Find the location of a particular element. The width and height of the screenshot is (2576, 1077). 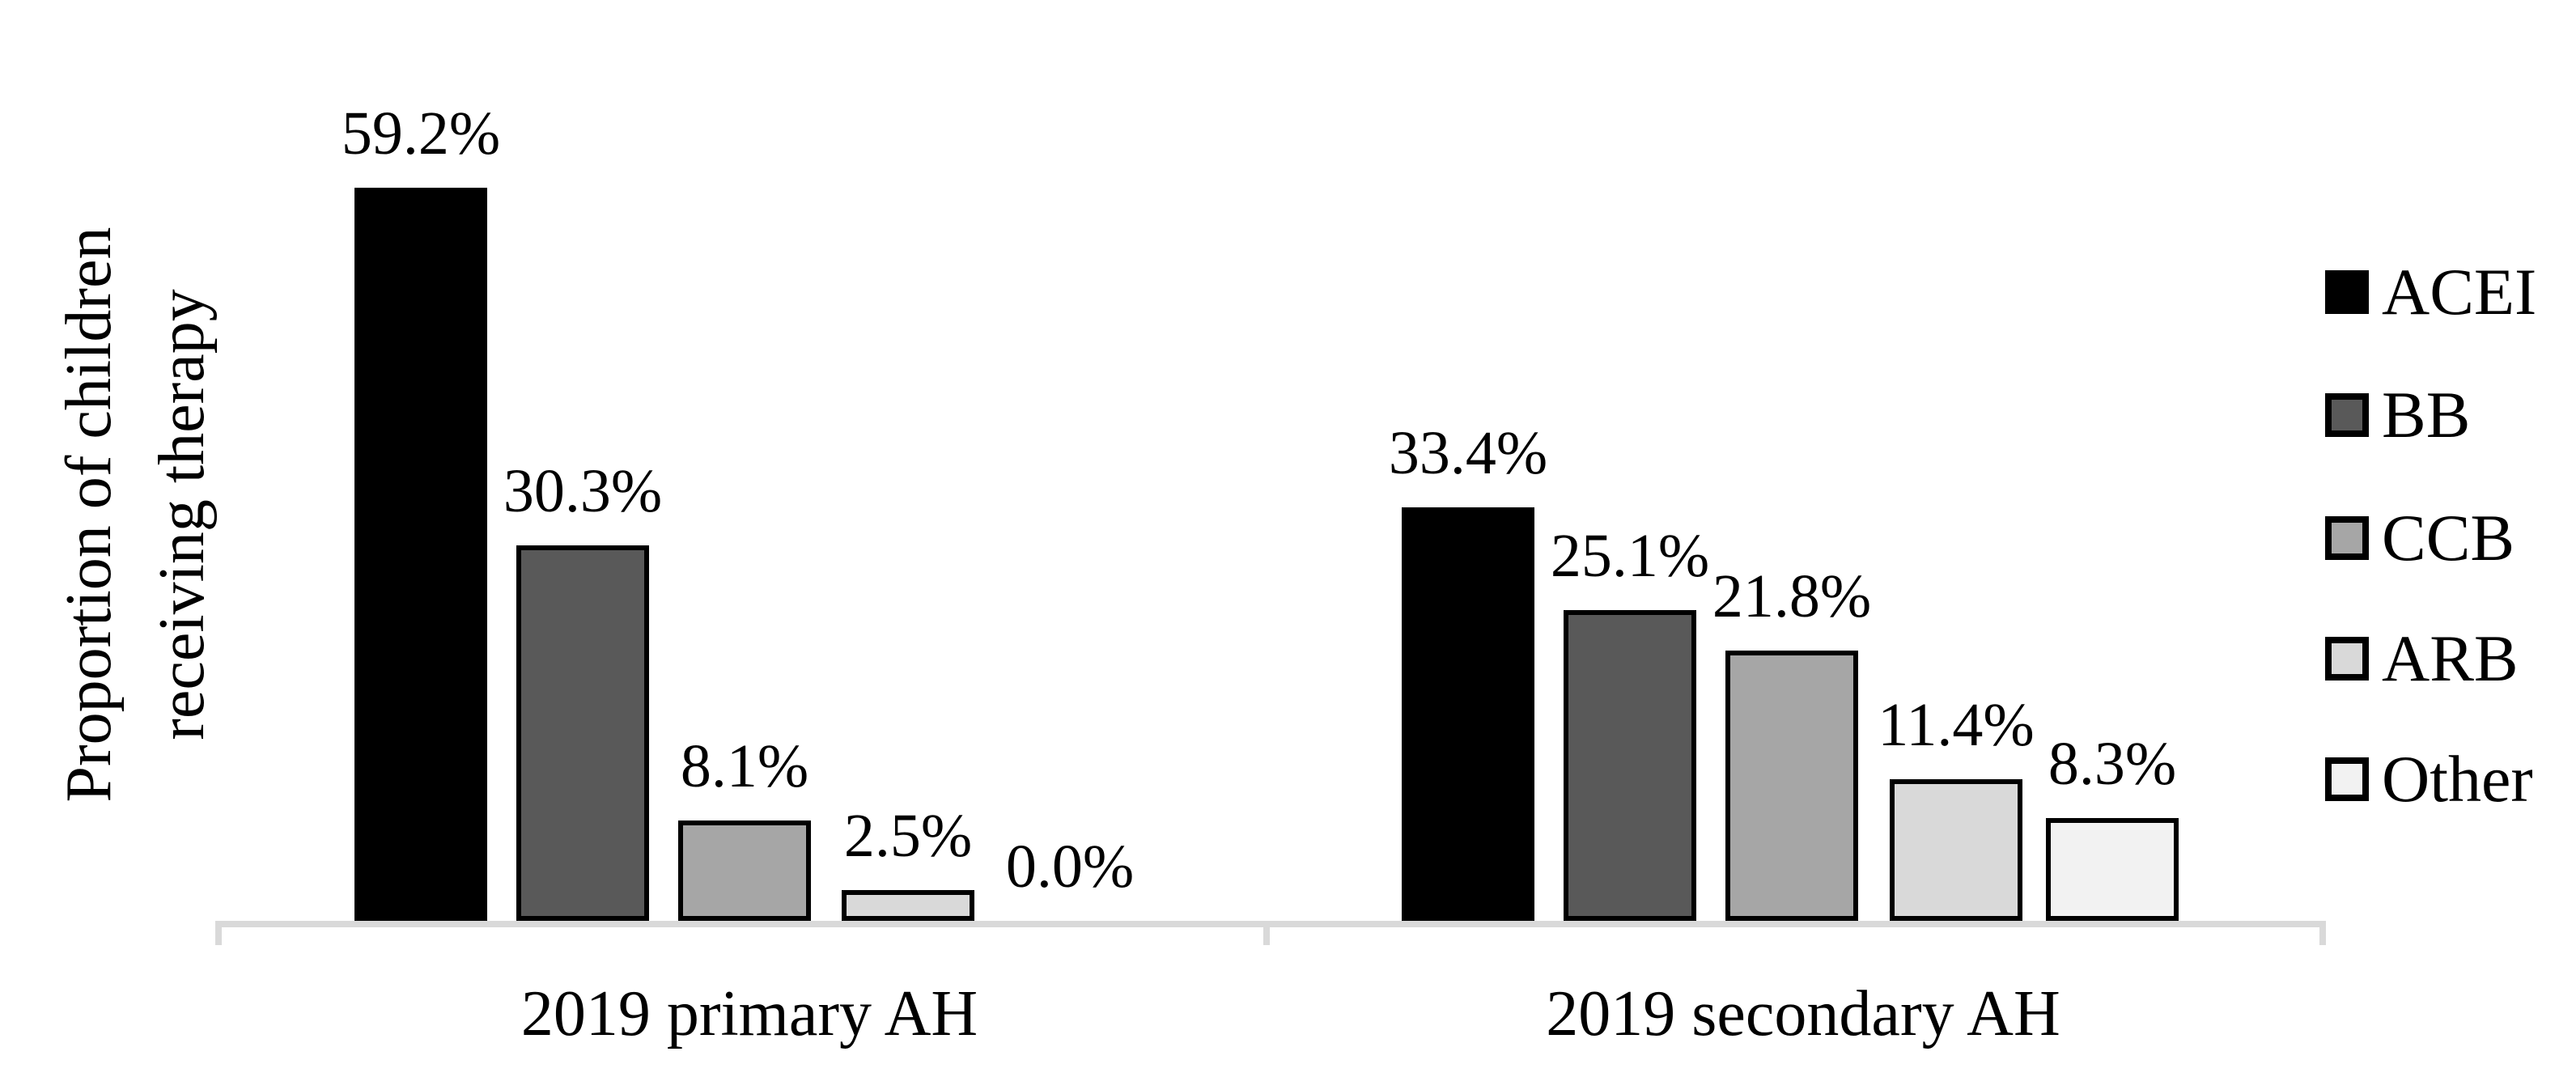

bar-primary-bb is located at coordinates (582, 733).